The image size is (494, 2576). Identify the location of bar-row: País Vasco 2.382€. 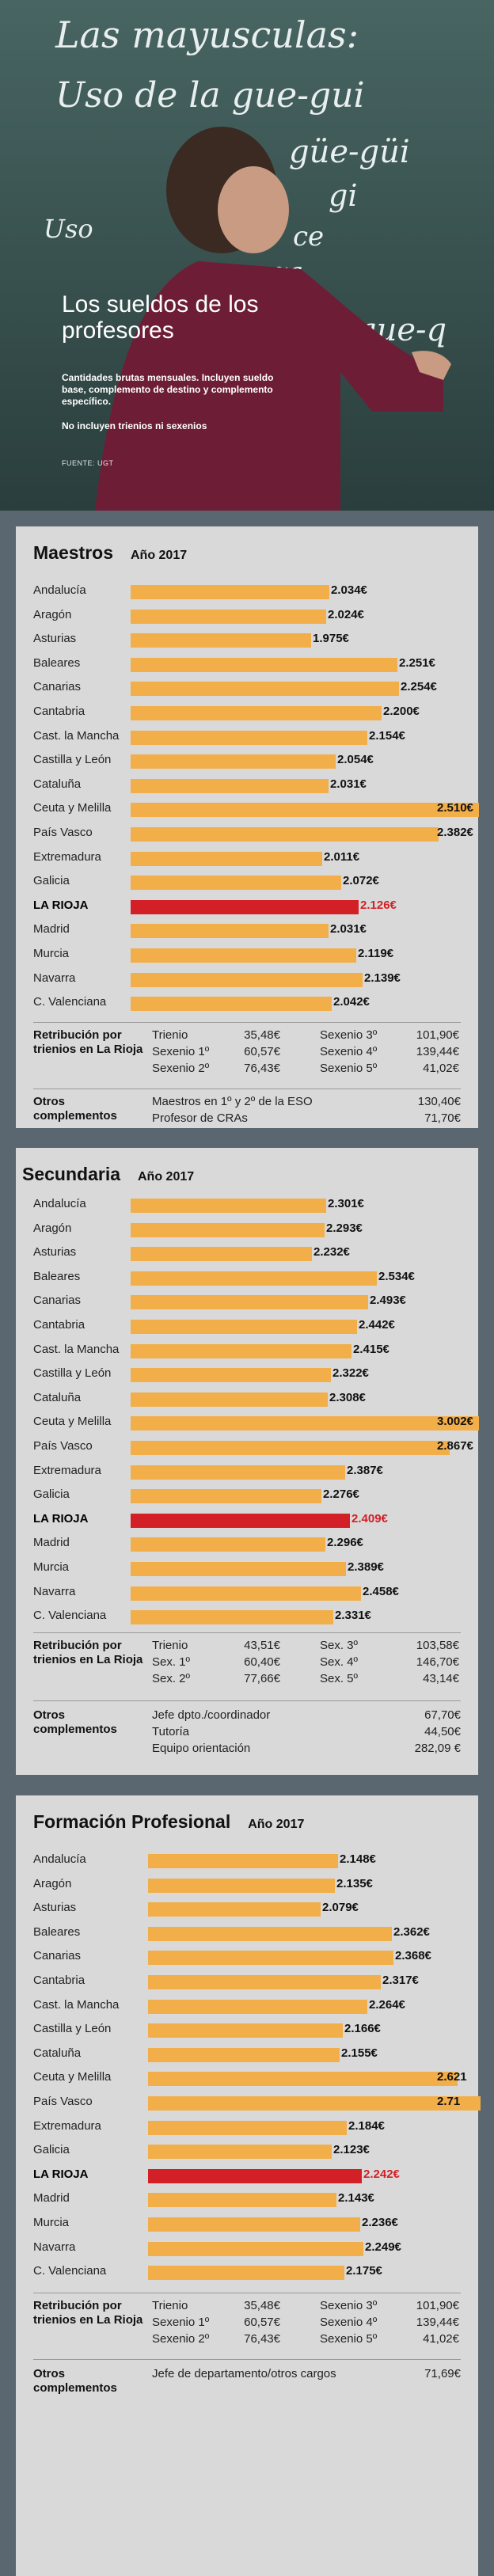
(247, 833).